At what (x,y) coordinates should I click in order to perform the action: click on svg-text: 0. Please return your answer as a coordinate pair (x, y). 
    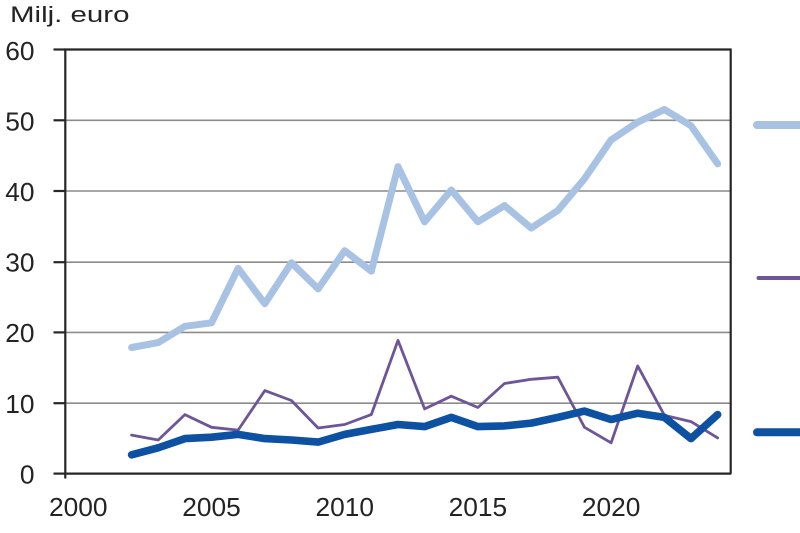
    Looking at the image, I should click on (27, 475).